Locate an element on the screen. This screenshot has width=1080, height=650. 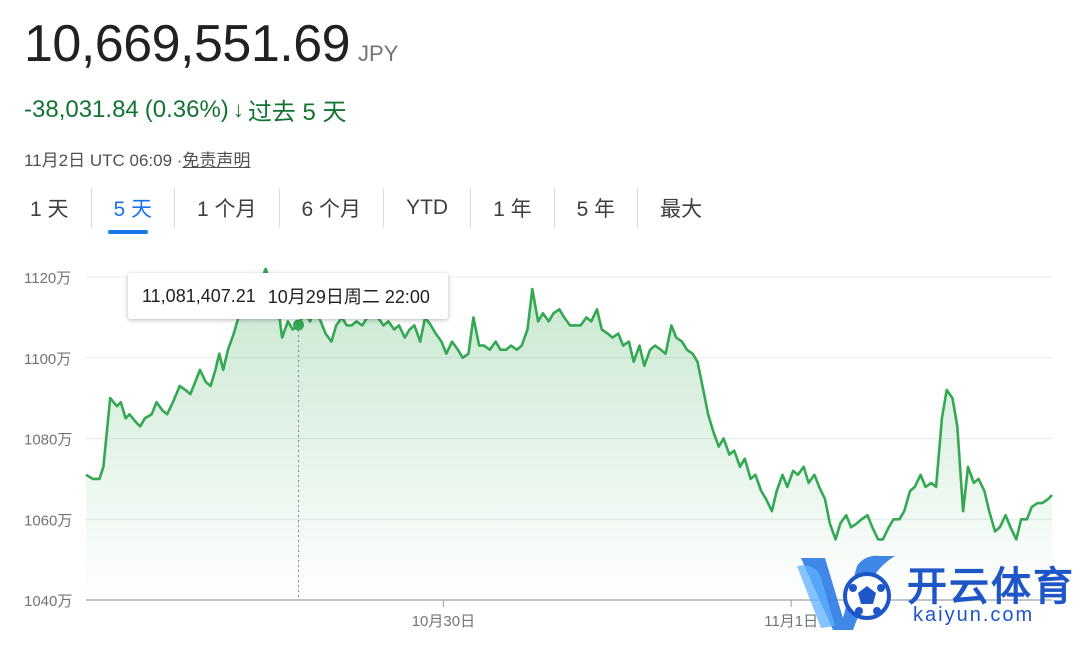
hover-point is located at coordinates (299, 325).